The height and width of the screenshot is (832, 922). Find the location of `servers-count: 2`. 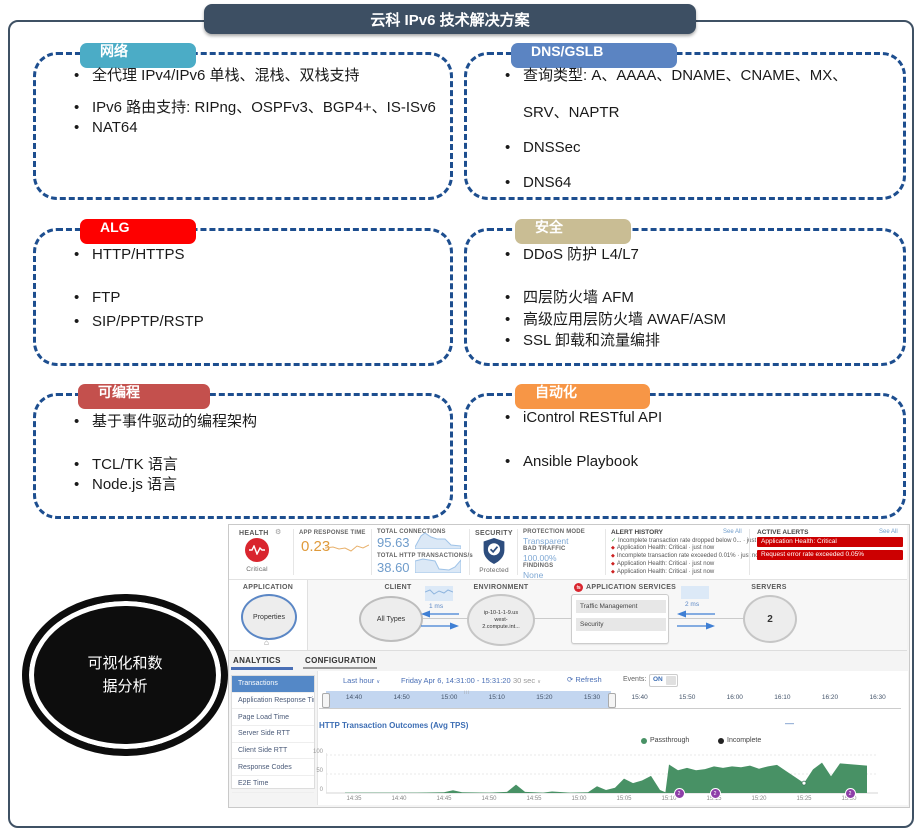

servers-count: 2 is located at coordinates (770, 619).